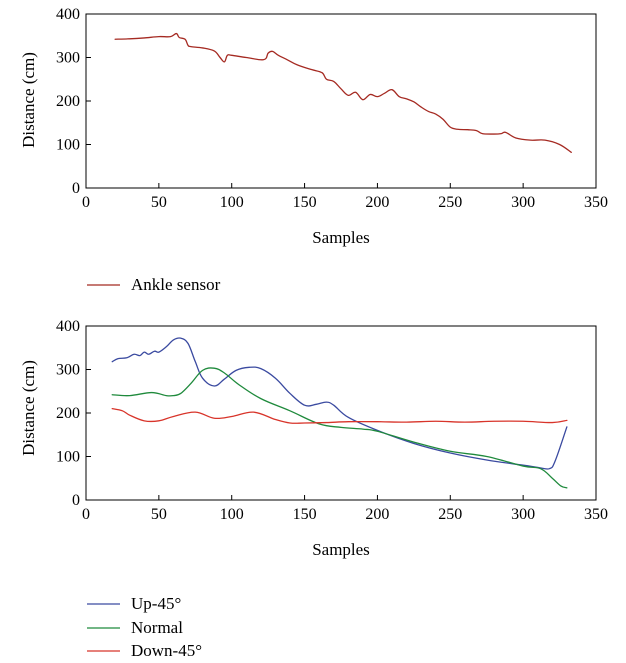 Image resolution: width=626 pixels, height=663 pixels. Describe the element at coordinates (596, 514) in the screenshot. I see `bottom-x-tick-label: 350` at that location.